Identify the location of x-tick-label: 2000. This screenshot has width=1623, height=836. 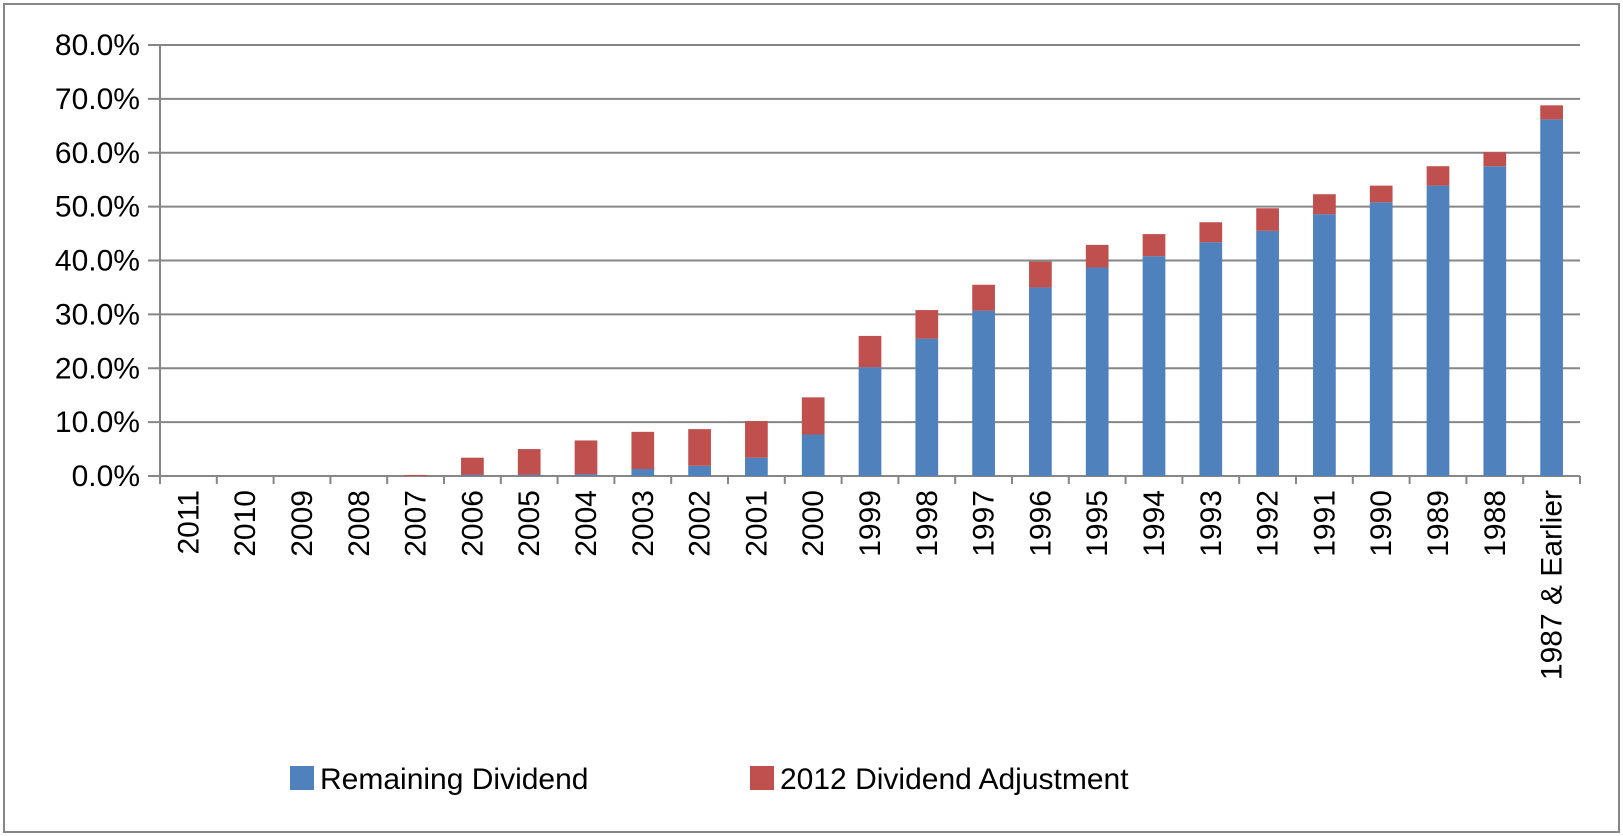
(813, 523).